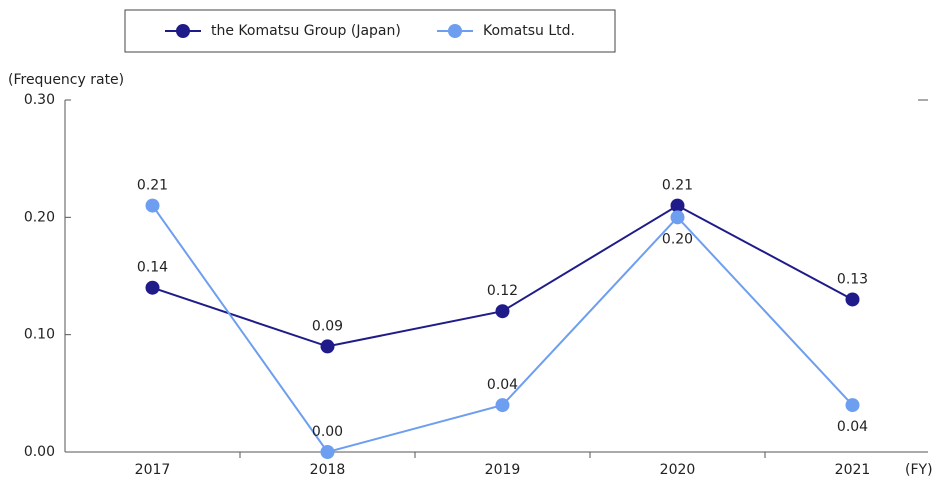 This screenshot has height=482, width=940. Describe the element at coordinates (39, 100) in the screenshot. I see `y-tick-label: 0.30` at that location.